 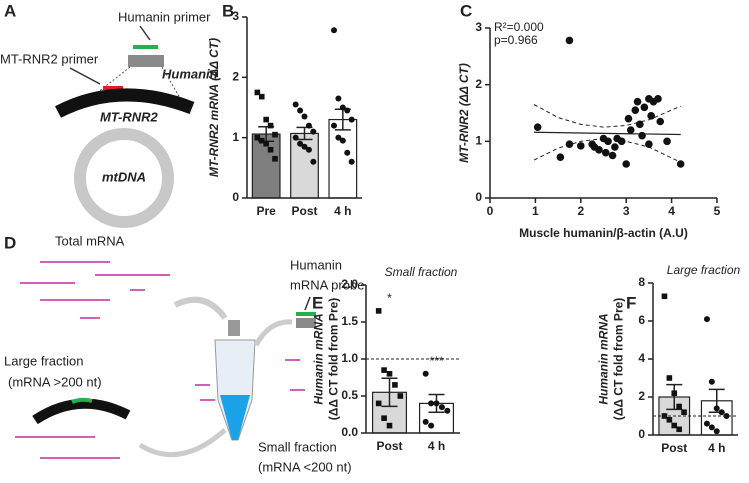 I want to click on subtitle: Large fraction, so click(x=704, y=270).